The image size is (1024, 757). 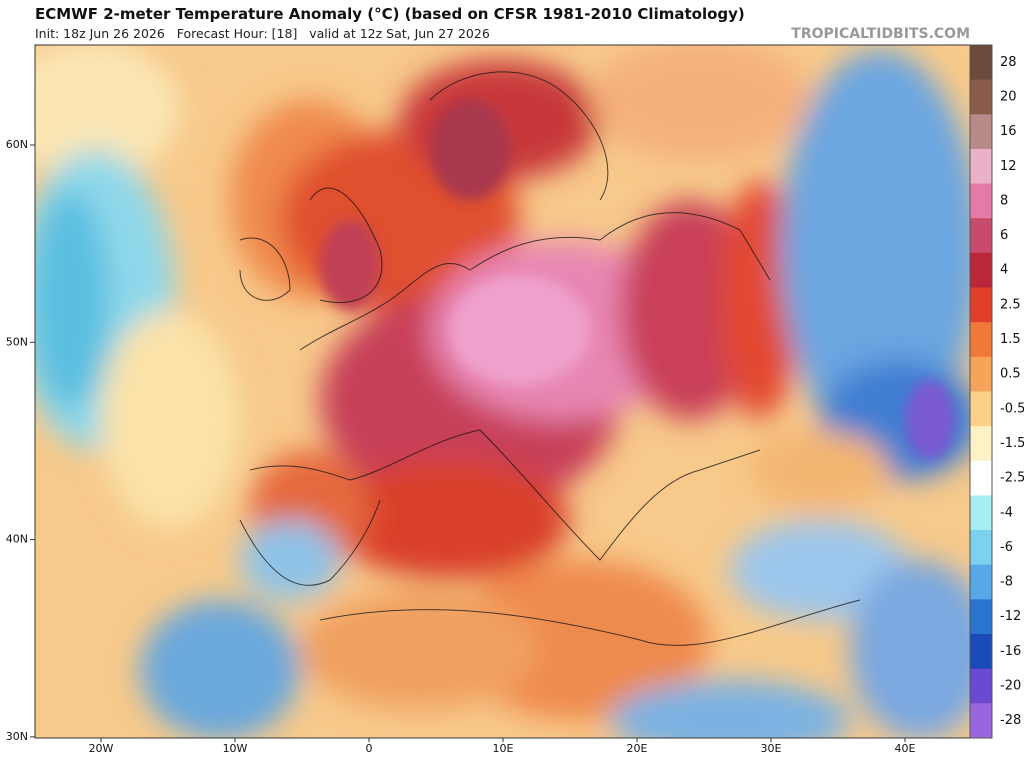 I want to click on colorbar-label: 16, so click(x=1008, y=131).